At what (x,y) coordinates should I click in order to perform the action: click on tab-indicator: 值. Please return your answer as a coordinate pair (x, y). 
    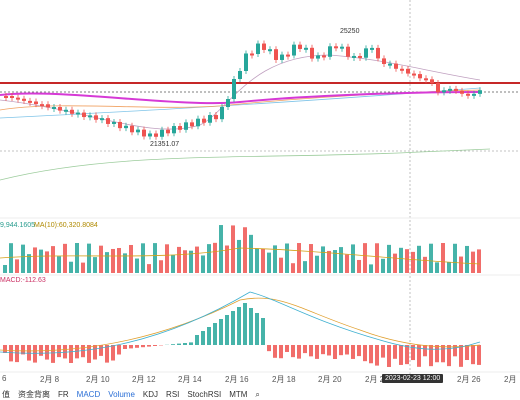
    Looking at the image, I should click on (6, 394).